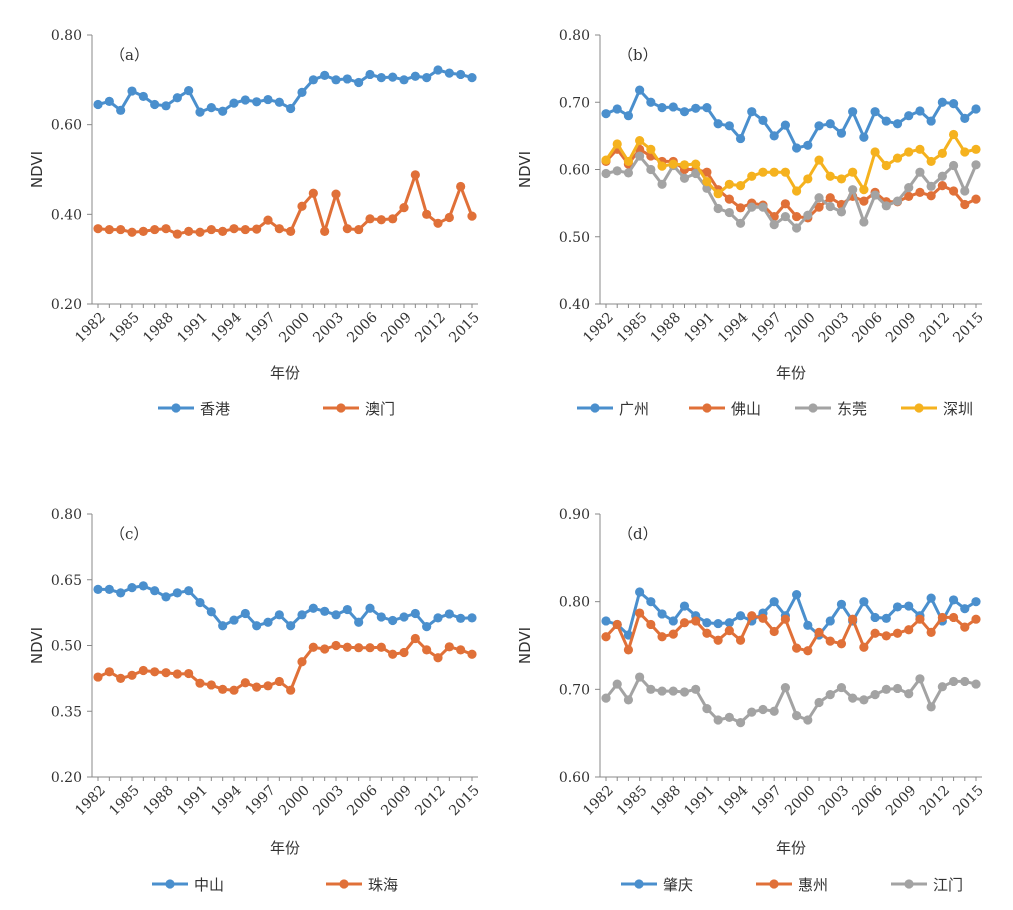 The image size is (1013, 910). What do you see at coordinates (958, 409) in the screenshot?
I see `legend-label: 深圳` at bounding box center [958, 409].